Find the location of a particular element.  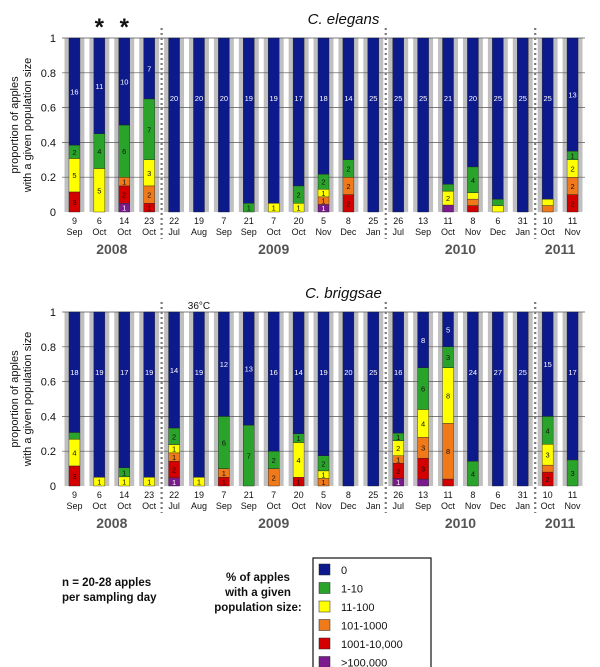

x-tick-day: 14 is located at coordinates (124, 495).